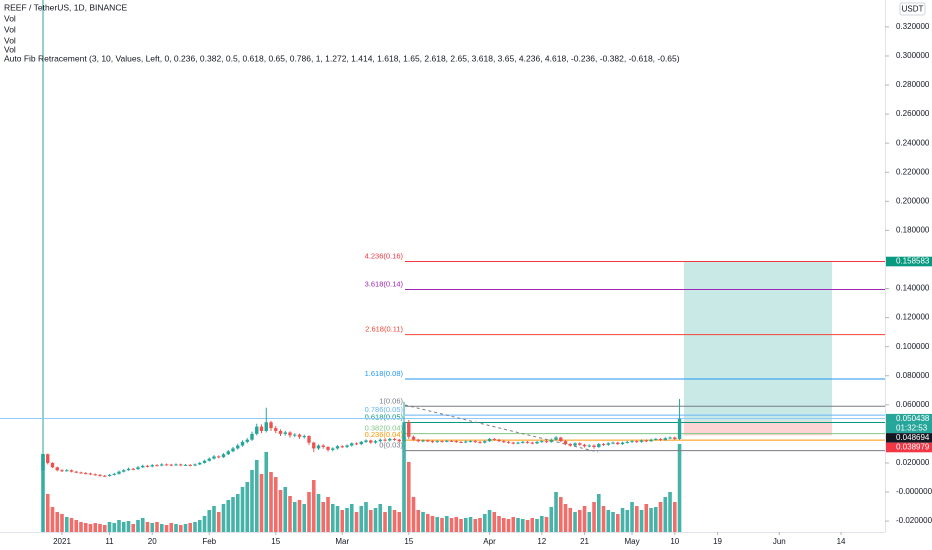 This screenshot has width=932, height=550. I want to click on x-tick-label: 11, so click(109, 541).